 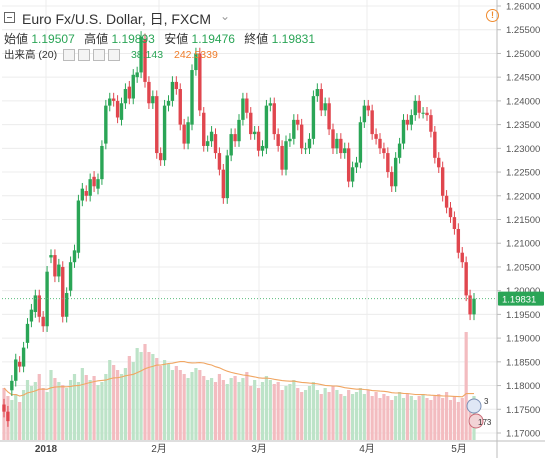 I want to click on close-label: 終値, so click(x=256, y=39).